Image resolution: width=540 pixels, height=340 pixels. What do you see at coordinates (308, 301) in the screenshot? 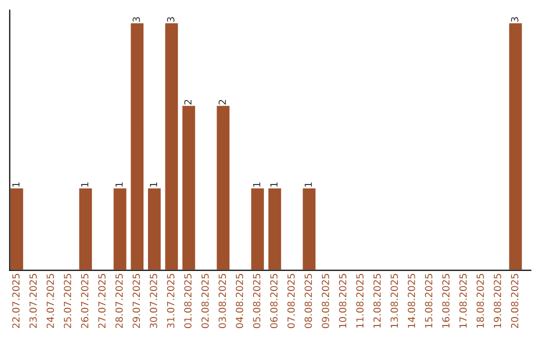
I see `x-tick-label: 08.08.2025` at bounding box center [308, 301].